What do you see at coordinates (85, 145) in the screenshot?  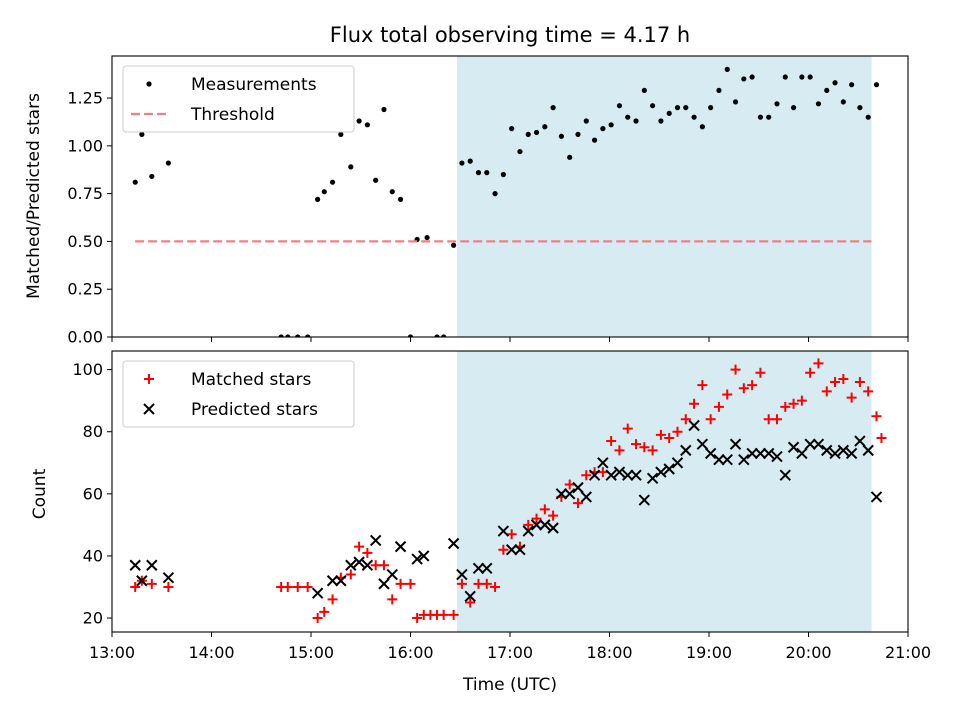 I see `y-tick-label: 1.00` at bounding box center [85, 145].